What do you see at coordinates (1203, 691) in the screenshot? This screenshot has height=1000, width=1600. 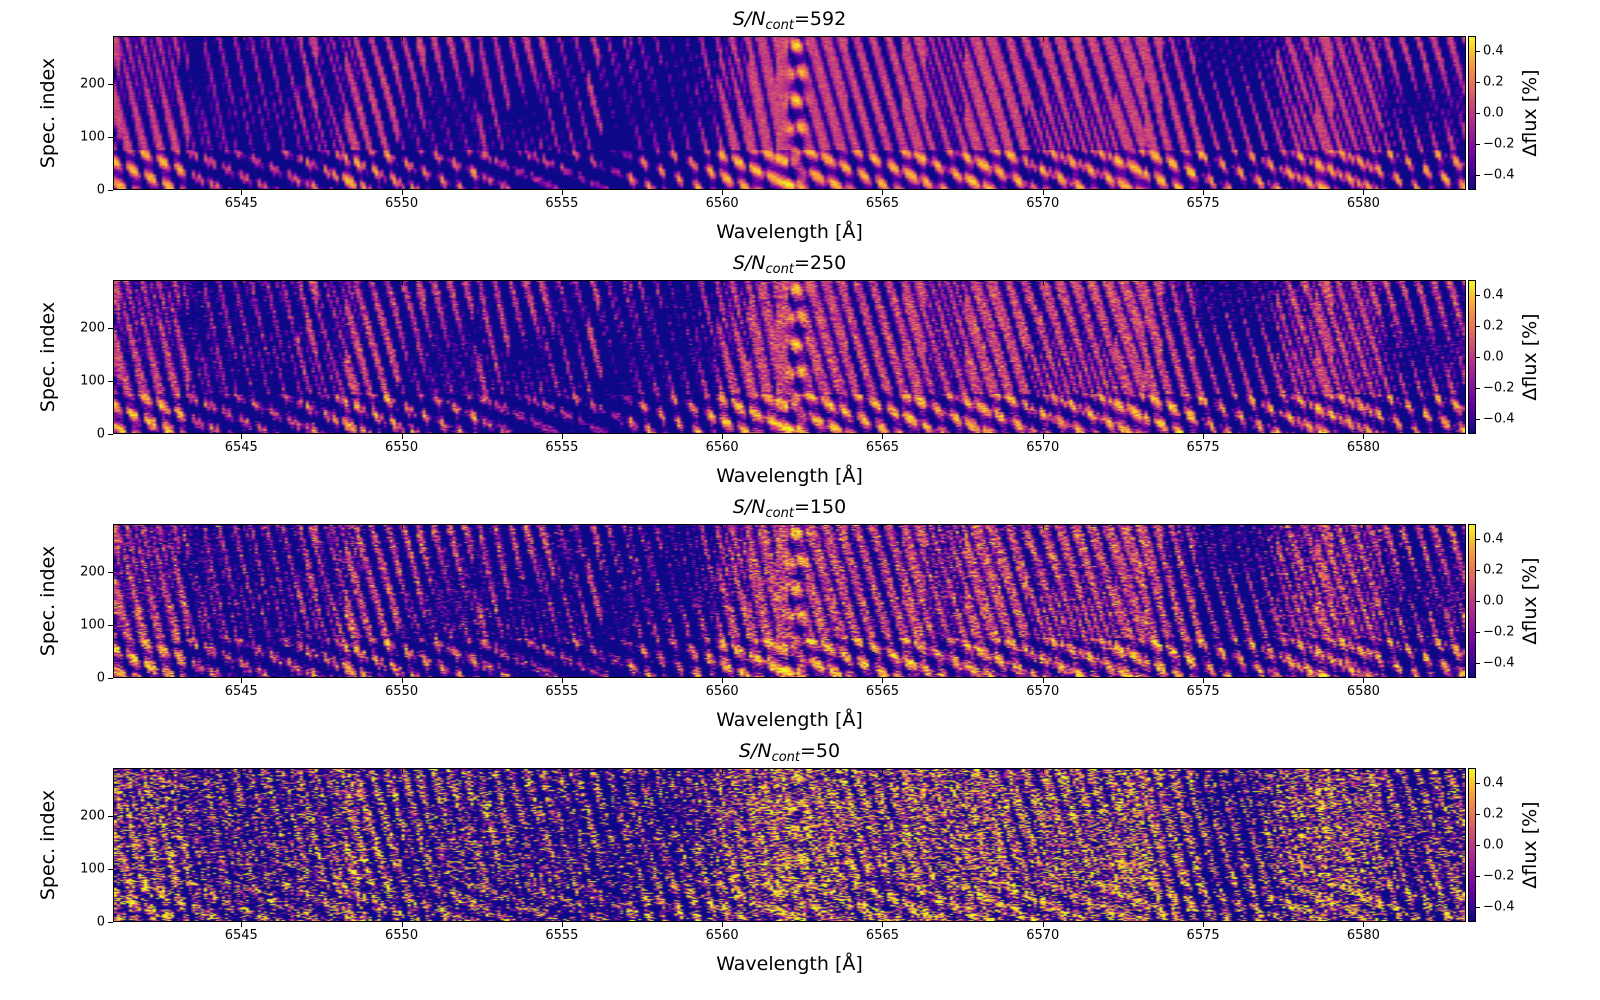 I see `x-tick-label: 6575` at bounding box center [1203, 691].